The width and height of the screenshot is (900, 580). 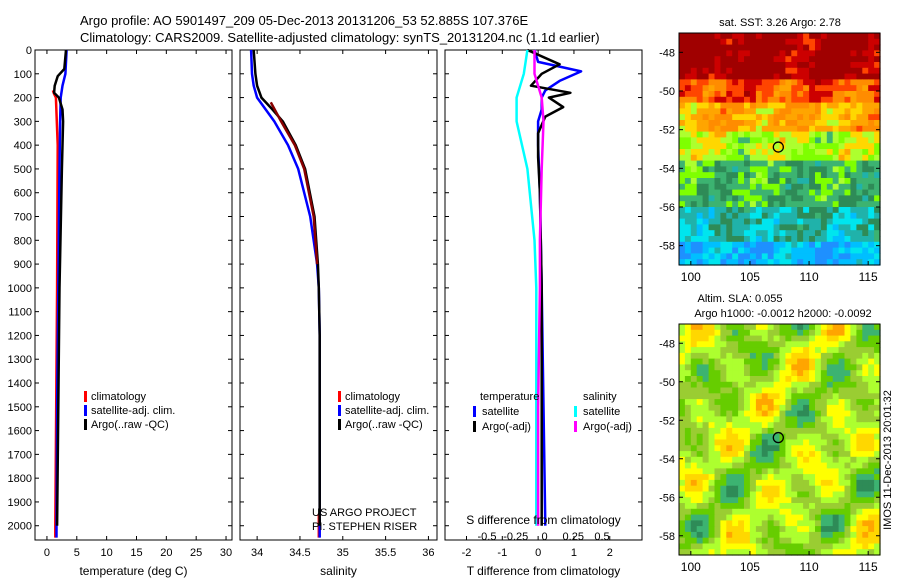 I want to click on depth-tick-label: 1400, so click(x=20, y=384).